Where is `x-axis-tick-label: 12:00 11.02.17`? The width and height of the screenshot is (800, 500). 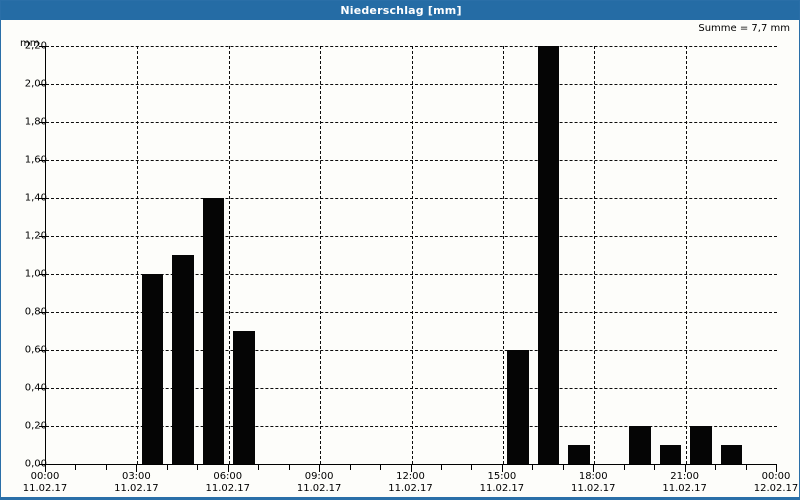 x-axis-tick-label: 12:00 11.02.17 is located at coordinates (411, 483).